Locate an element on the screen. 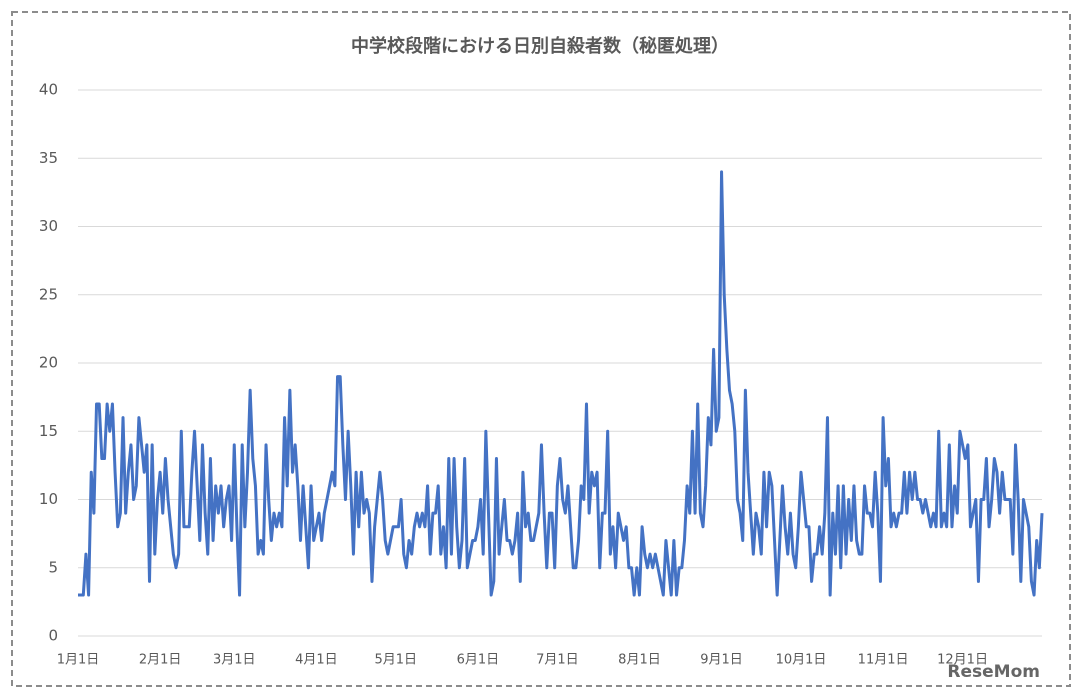  x-tick-label: 5月1日 is located at coordinates (396, 660).